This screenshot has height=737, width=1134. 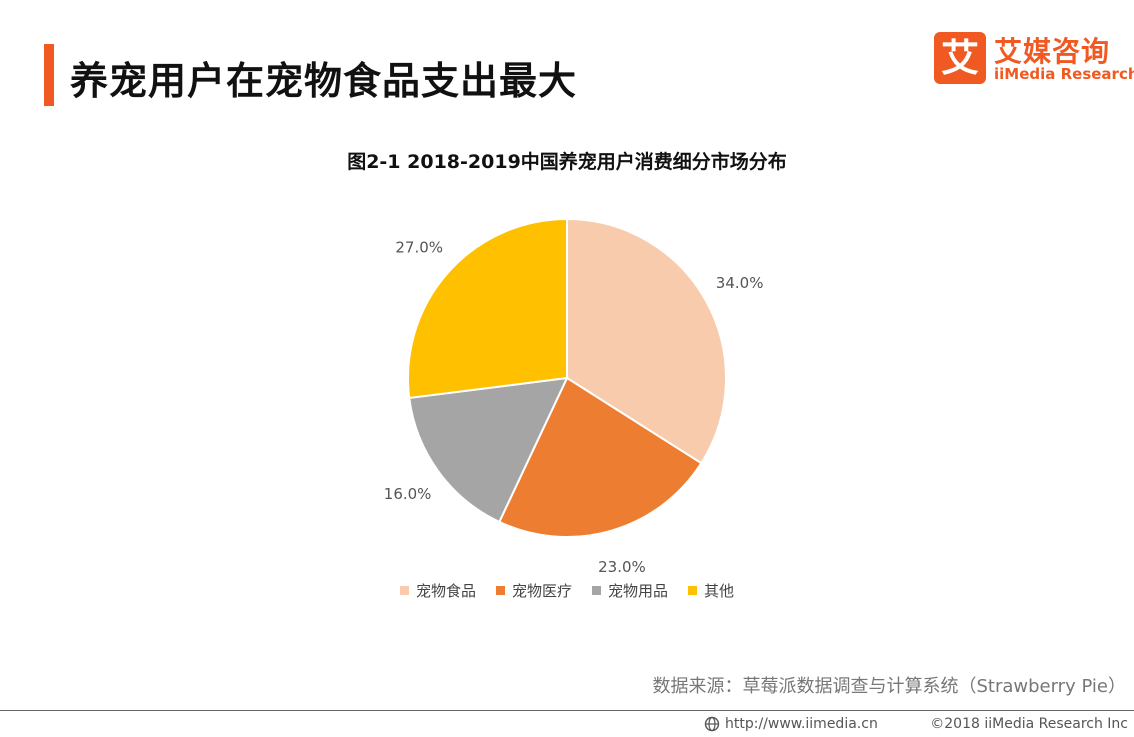 What do you see at coordinates (324, 81) in the screenshot?
I see `page-title: 养宠用户在宠物食品支出最大` at bounding box center [324, 81].